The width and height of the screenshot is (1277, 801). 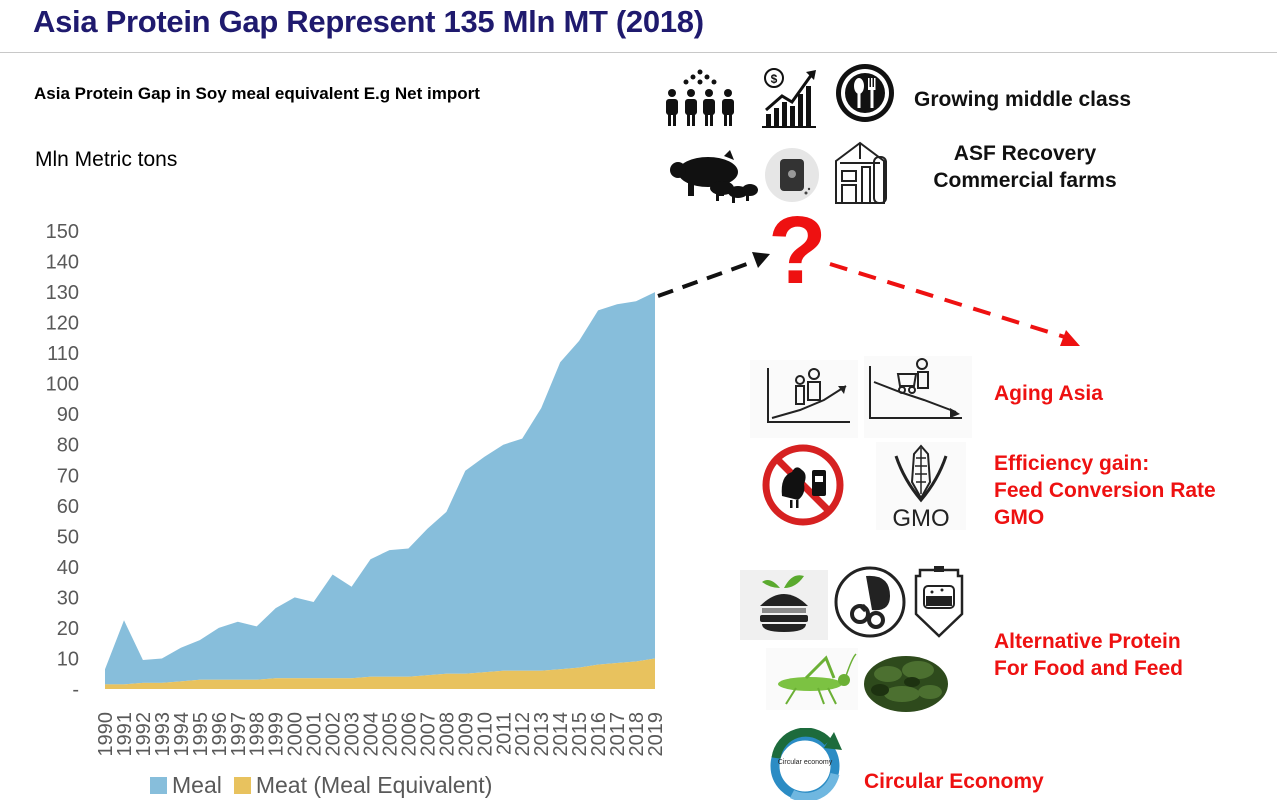 I want to click on food-plate-icon, so click(x=865, y=93).